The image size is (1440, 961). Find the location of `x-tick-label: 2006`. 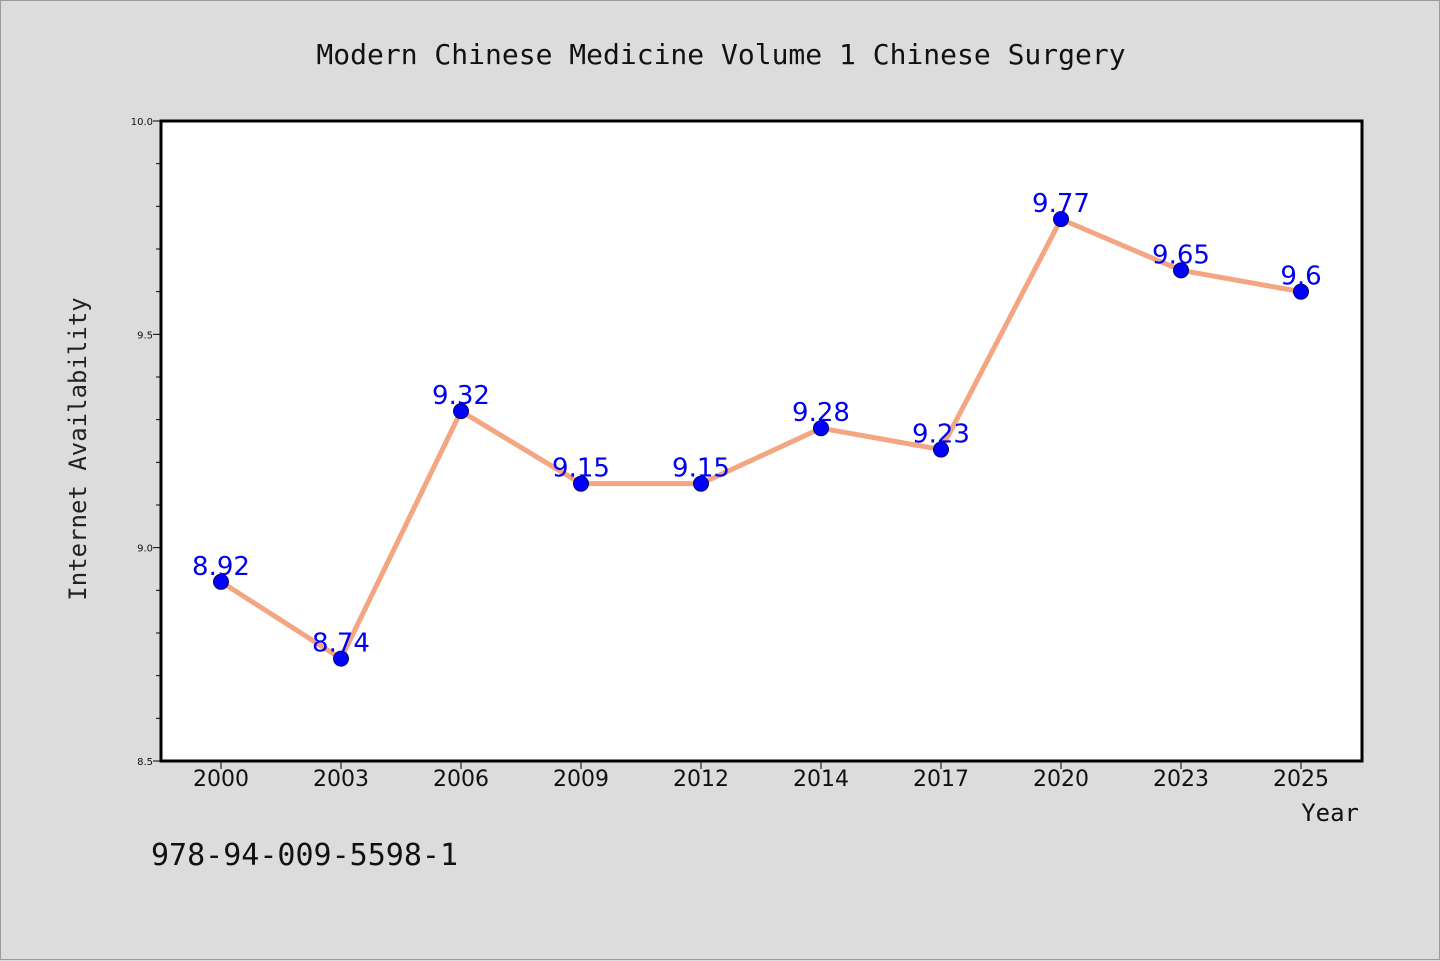

x-tick-label: 2006 is located at coordinates (461, 779).